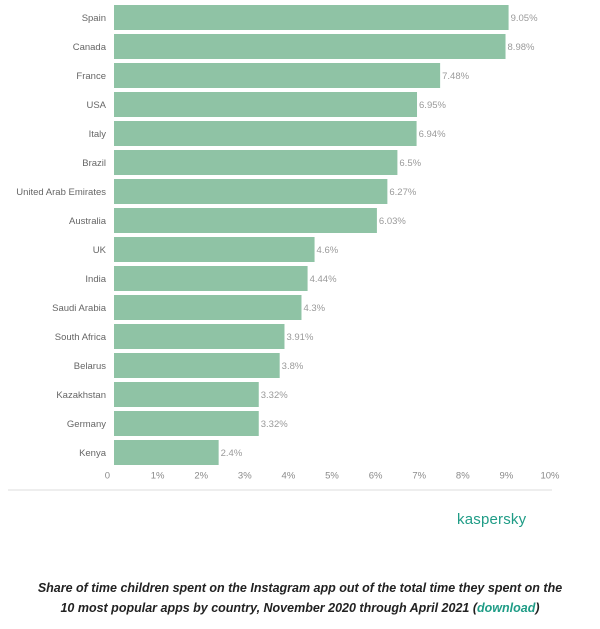 The width and height of the screenshot is (600, 629). I want to click on x-tick-label: 0, so click(107, 476).